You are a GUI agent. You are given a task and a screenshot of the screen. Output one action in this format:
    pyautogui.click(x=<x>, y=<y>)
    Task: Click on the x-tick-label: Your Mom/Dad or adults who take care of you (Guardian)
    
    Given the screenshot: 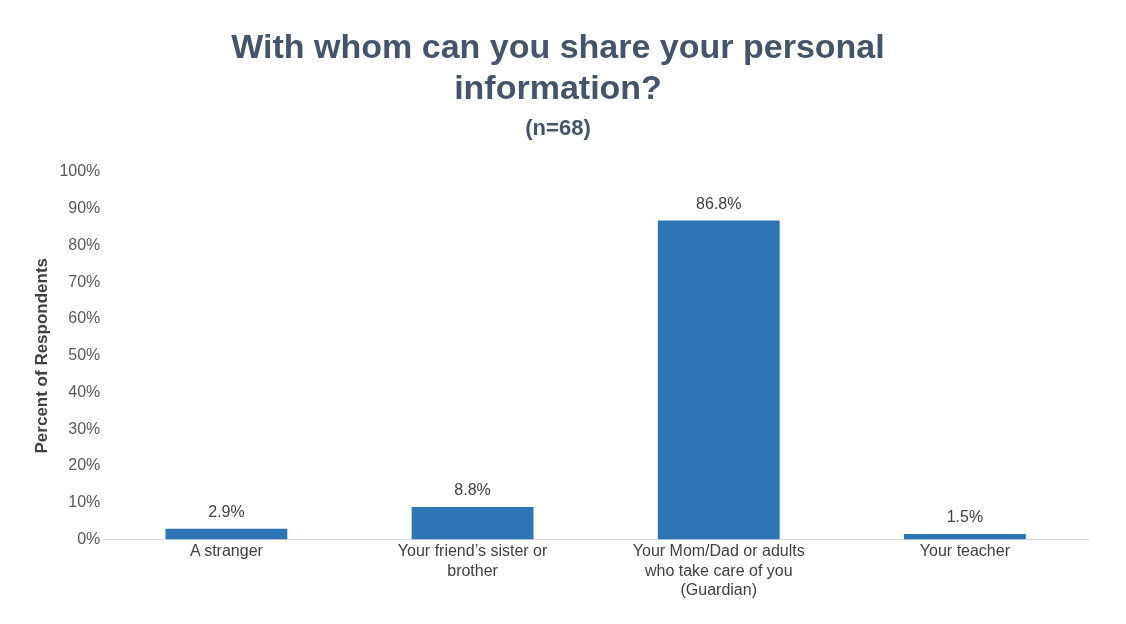 What is the action you would take?
    pyautogui.click(x=718, y=570)
    